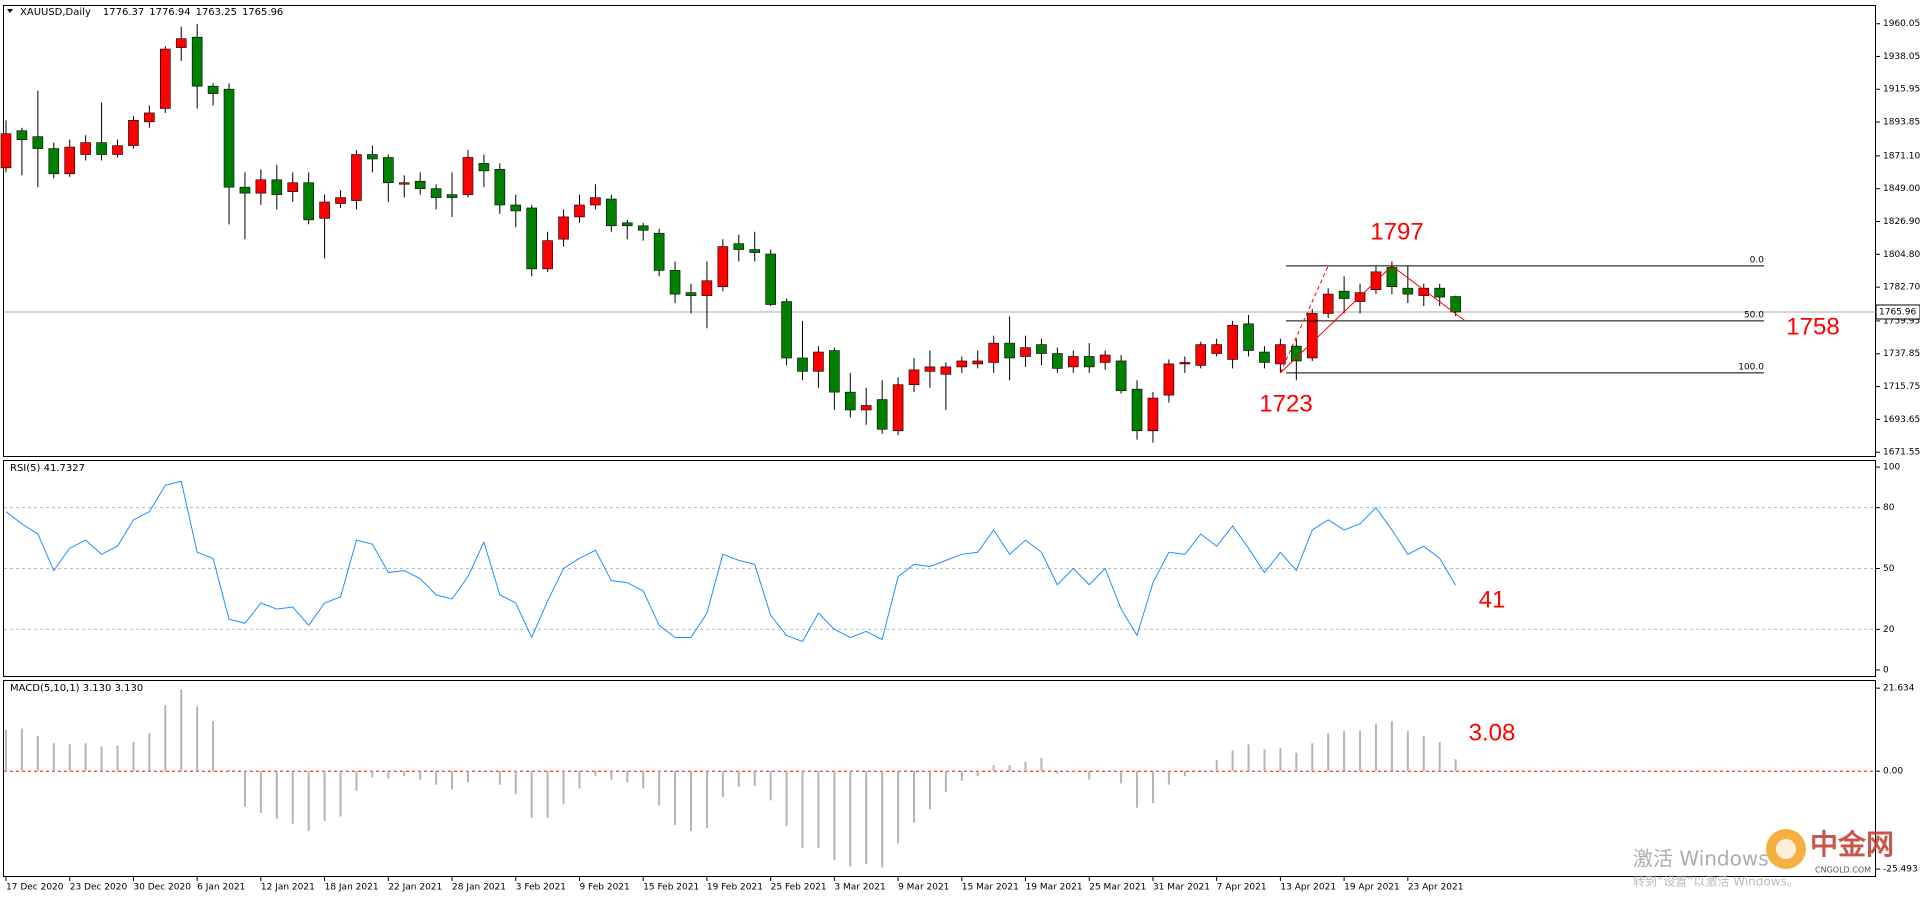 This screenshot has height=900, width=1920. I want to click on y-tick-label: 100, so click(1891, 468).